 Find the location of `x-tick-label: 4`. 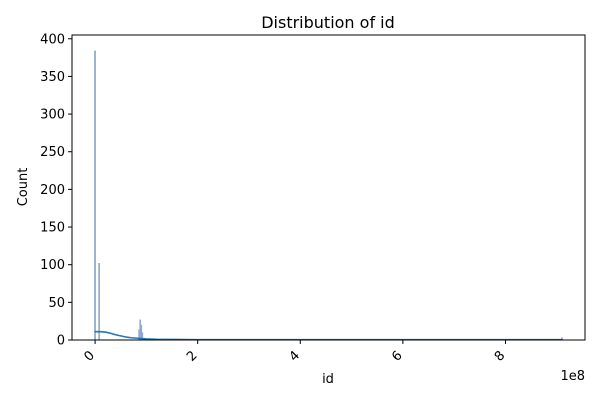

x-tick-label: 4 is located at coordinates (295, 356).